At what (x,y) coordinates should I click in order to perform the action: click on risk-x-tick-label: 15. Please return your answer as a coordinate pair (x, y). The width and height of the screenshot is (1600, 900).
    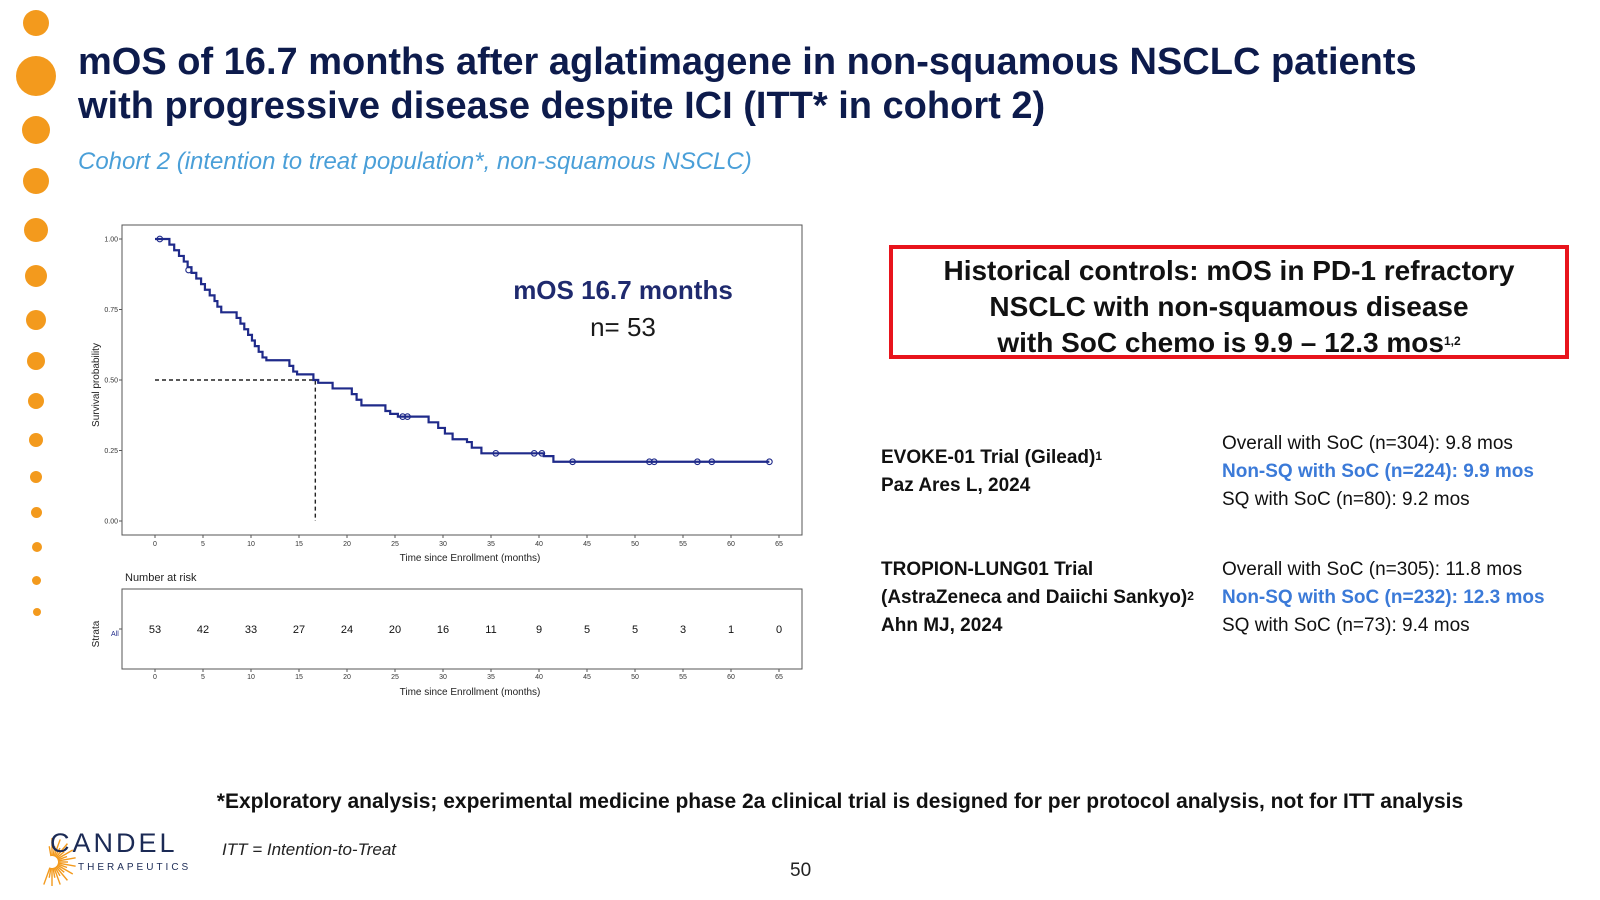
    Looking at the image, I should click on (299, 677).